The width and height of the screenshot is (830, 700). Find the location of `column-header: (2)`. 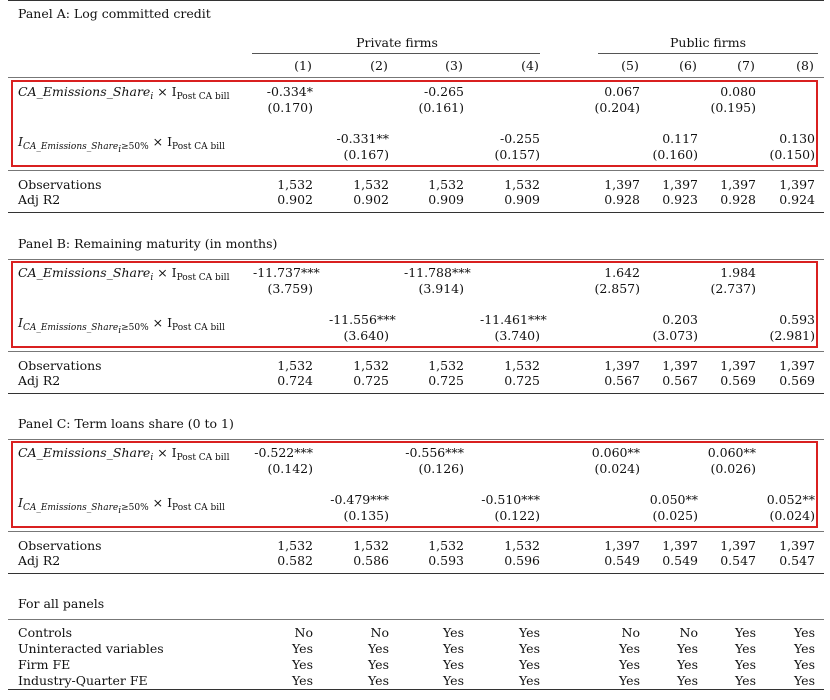

column-header: (2) is located at coordinates (379, 65).